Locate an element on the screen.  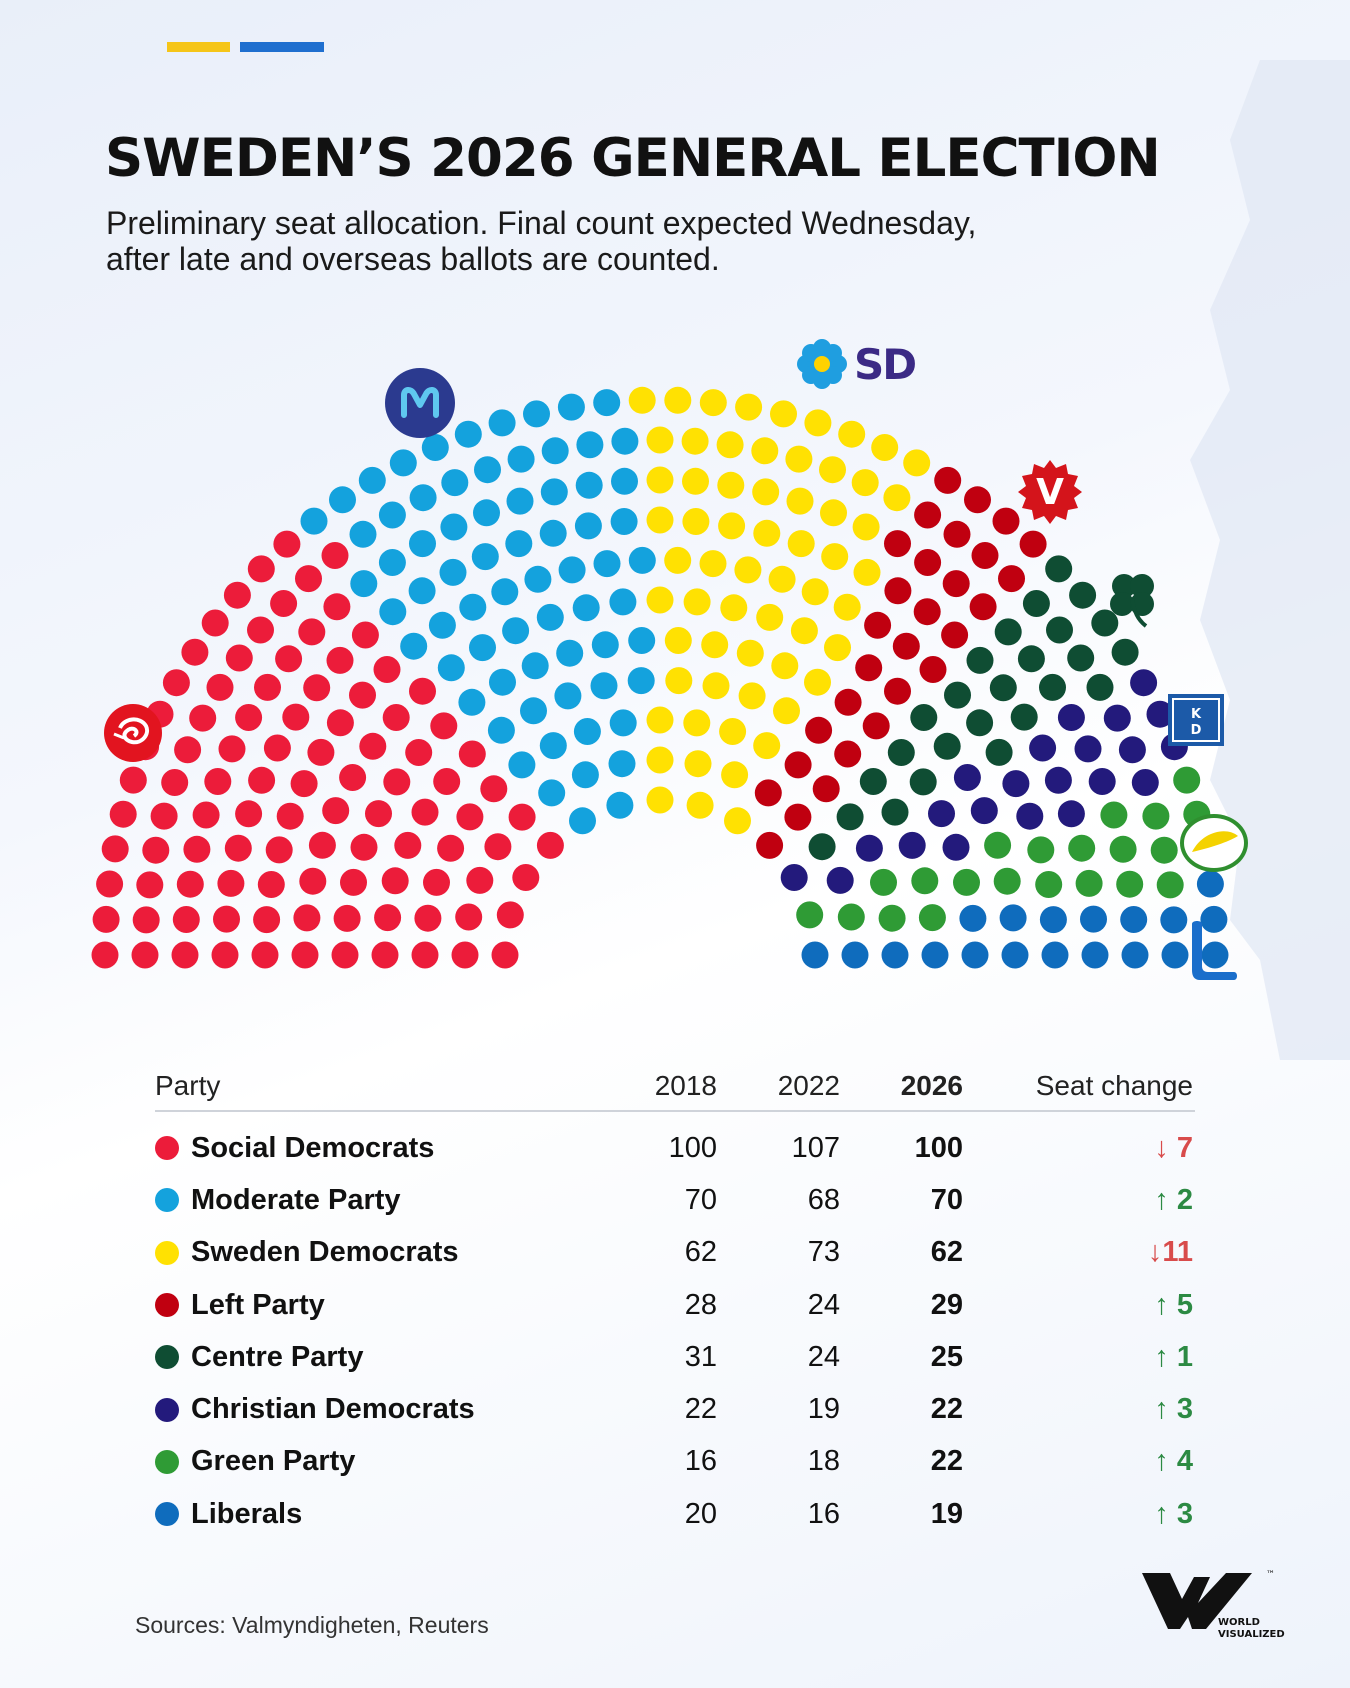
seats-2018: 100 is located at coordinates (692, 1147).